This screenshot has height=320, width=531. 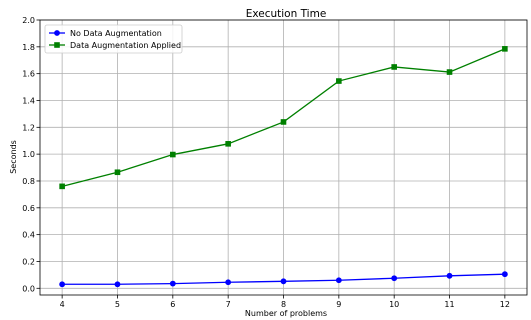 I want to click on chart-title: Execution Time, so click(x=286, y=14).